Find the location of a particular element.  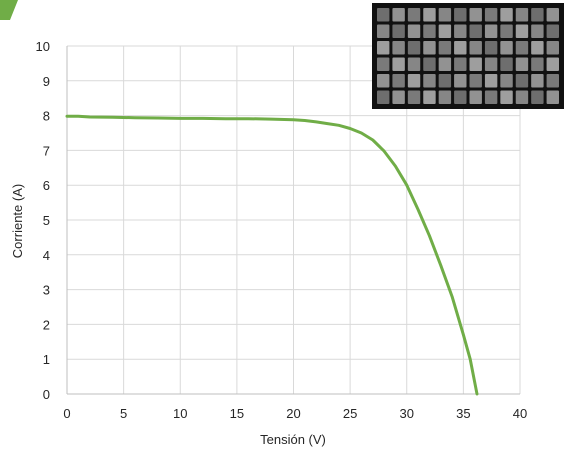

y-tick-label: 9 is located at coordinates (46, 81).